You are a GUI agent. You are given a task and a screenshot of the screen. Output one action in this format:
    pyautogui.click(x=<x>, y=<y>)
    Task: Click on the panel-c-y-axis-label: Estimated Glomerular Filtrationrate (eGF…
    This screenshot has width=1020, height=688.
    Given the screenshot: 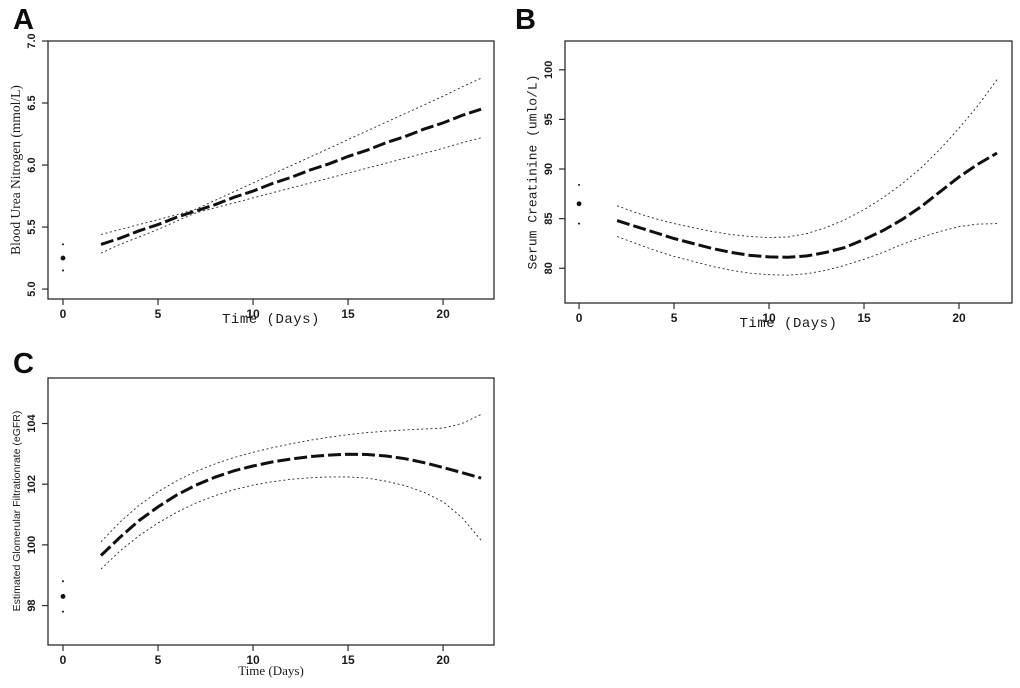 What is the action you would take?
    pyautogui.click(x=17, y=511)
    